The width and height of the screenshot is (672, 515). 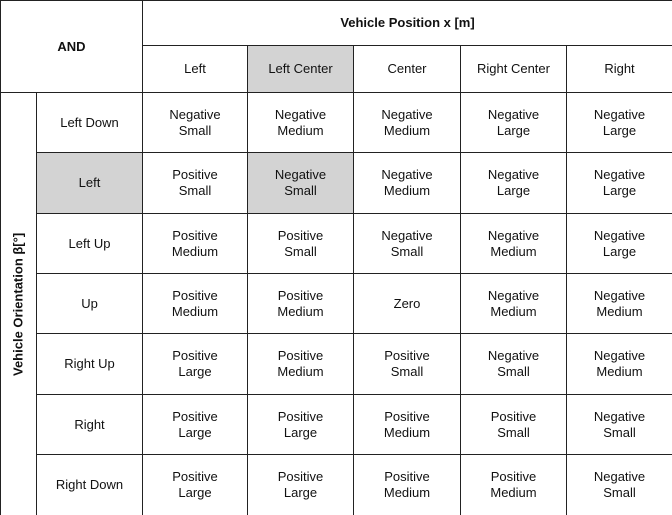 I want to click on column-header: Left, so click(x=195, y=69).